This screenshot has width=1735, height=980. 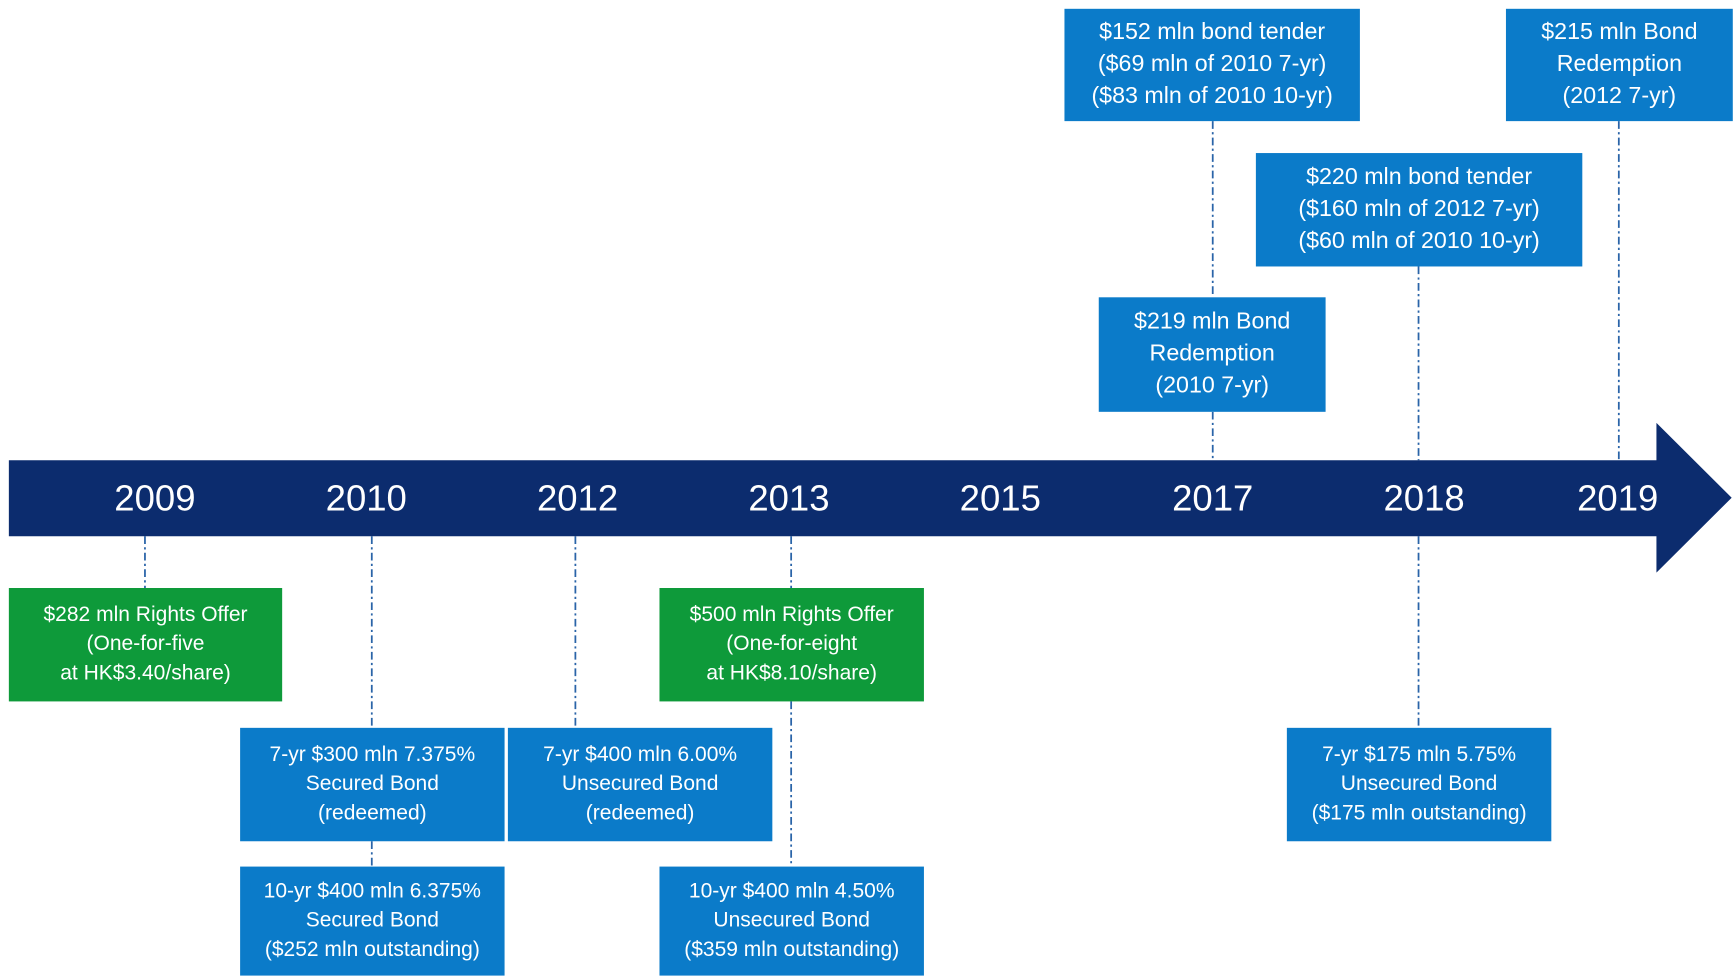 I want to click on event-text: 10-yr $400 mln 6.375%, so click(x=372, y=890).